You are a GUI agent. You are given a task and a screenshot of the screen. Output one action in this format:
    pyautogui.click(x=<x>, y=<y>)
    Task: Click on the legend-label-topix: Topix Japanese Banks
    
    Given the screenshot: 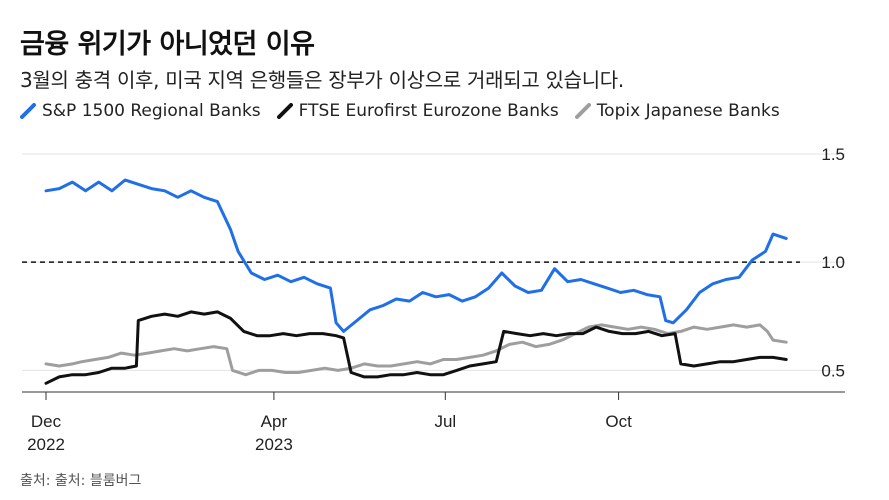 What is the action you would take?
    pyautogui.click(x=688, y=111)
    